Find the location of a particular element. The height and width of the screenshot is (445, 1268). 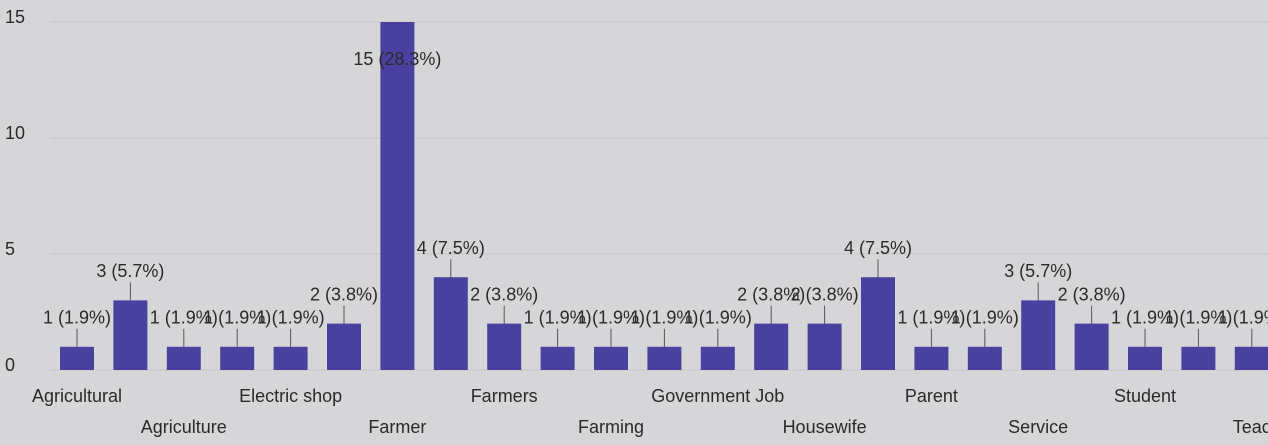

value-label: 15 (28.3%) is located at coordinates (397, 59).